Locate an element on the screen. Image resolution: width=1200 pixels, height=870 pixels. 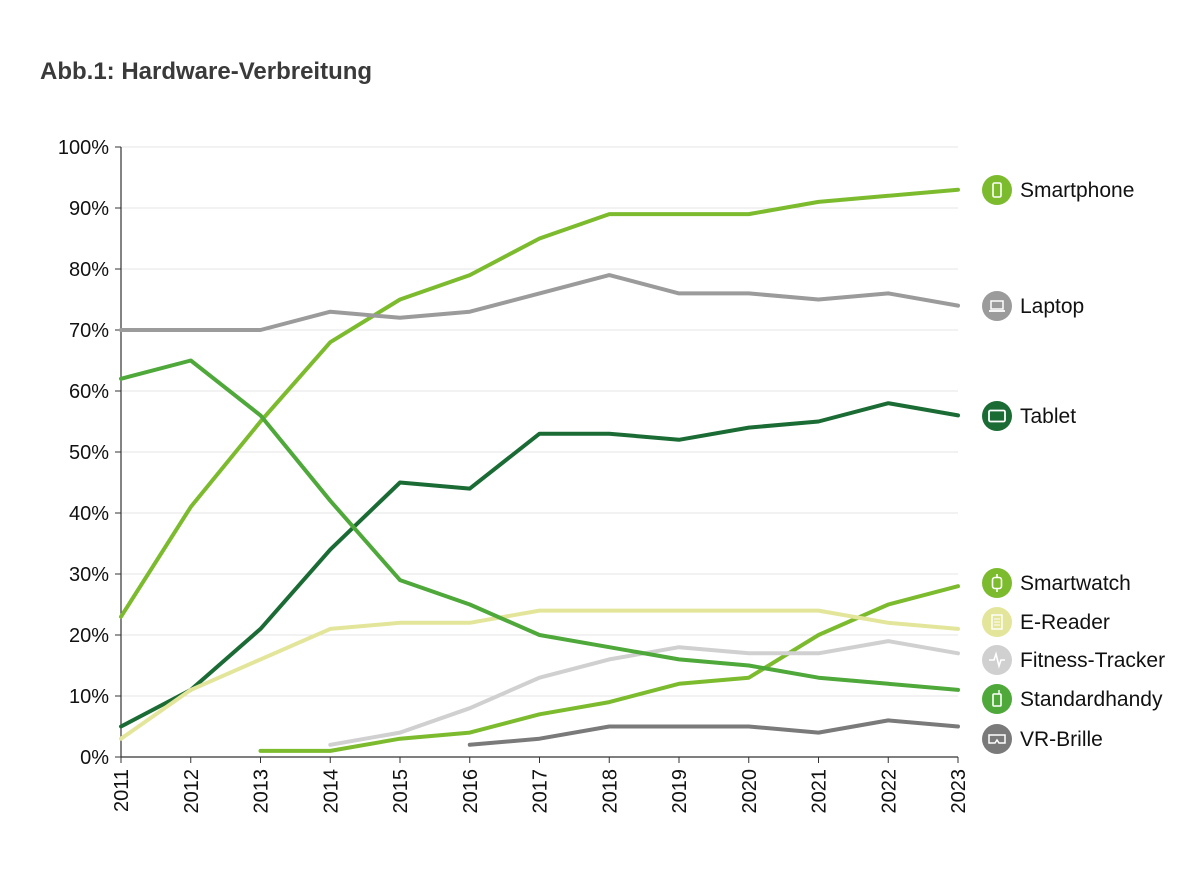
x-tick-label: 2022 is located at coordinates (889, 791).